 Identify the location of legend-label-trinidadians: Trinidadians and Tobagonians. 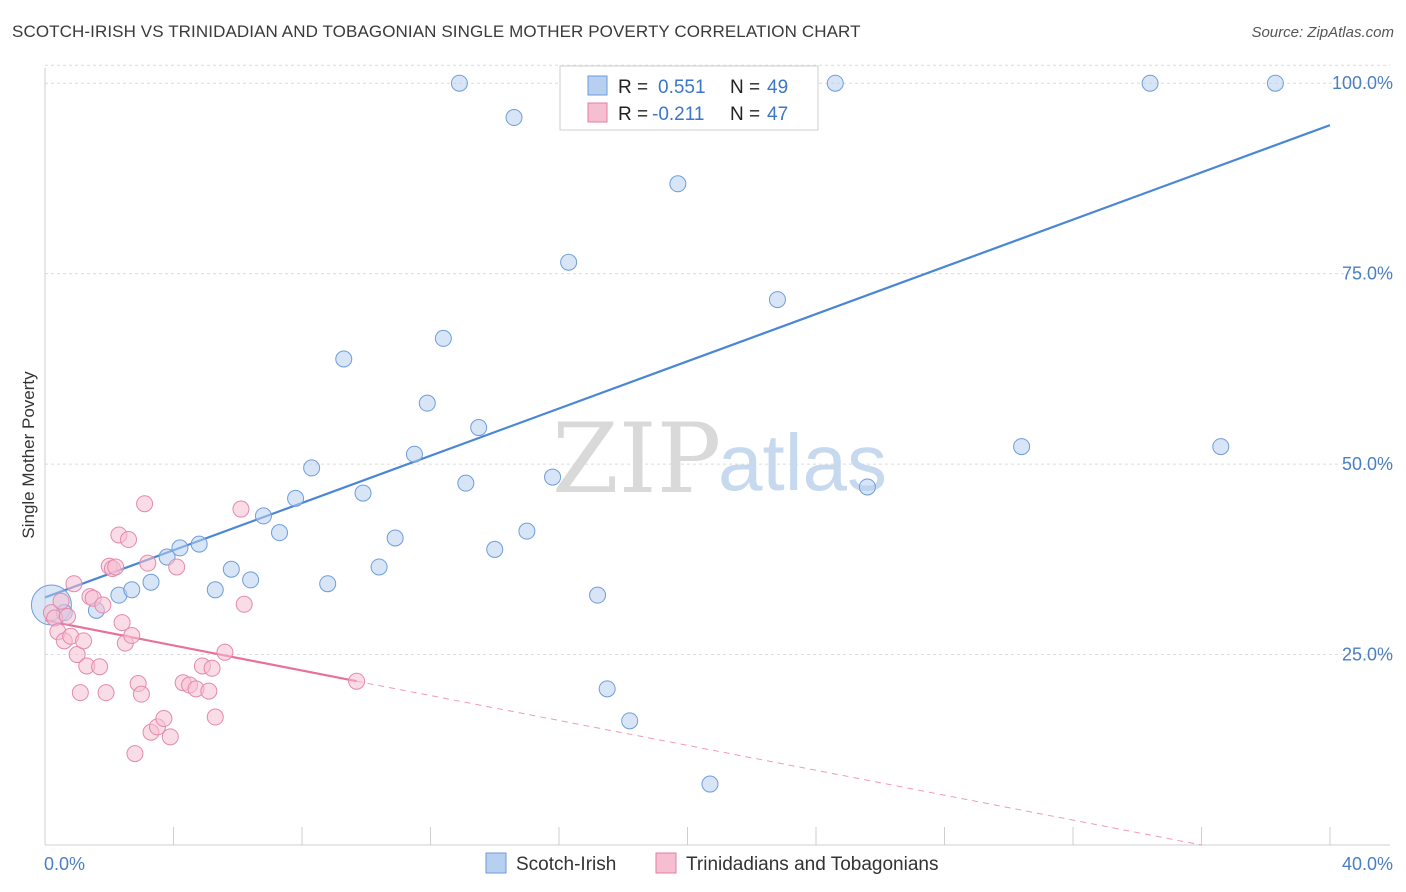
(812, 864).